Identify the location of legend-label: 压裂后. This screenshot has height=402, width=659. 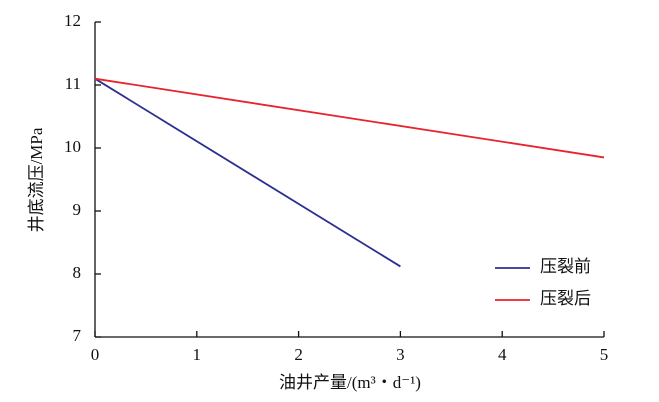
(565, 298).